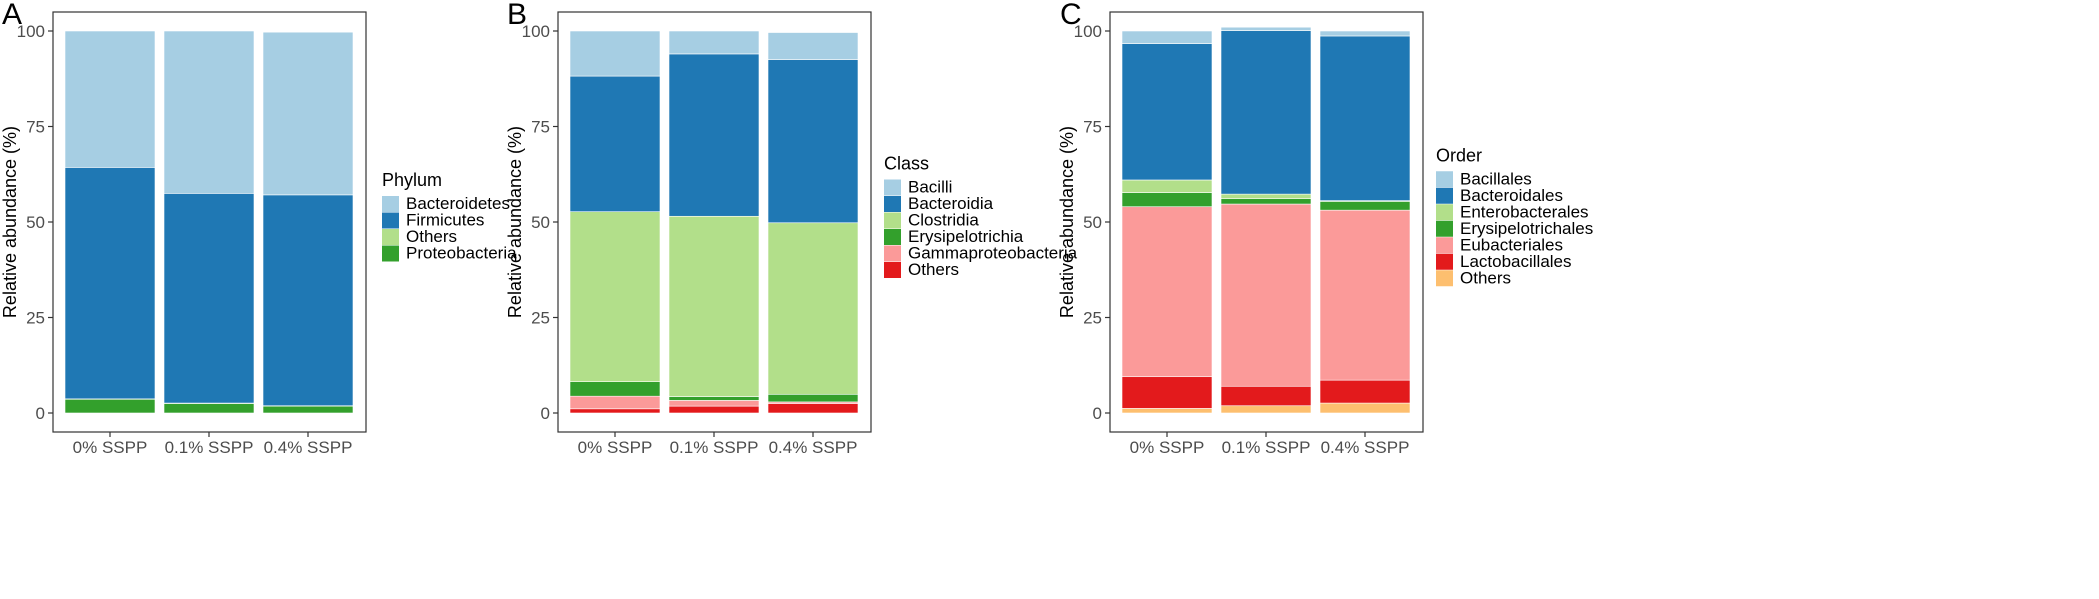  Describe the element at coordinates (1511, 195) in the screenshot. I see `legend-label: Bacteroidales` at that location.